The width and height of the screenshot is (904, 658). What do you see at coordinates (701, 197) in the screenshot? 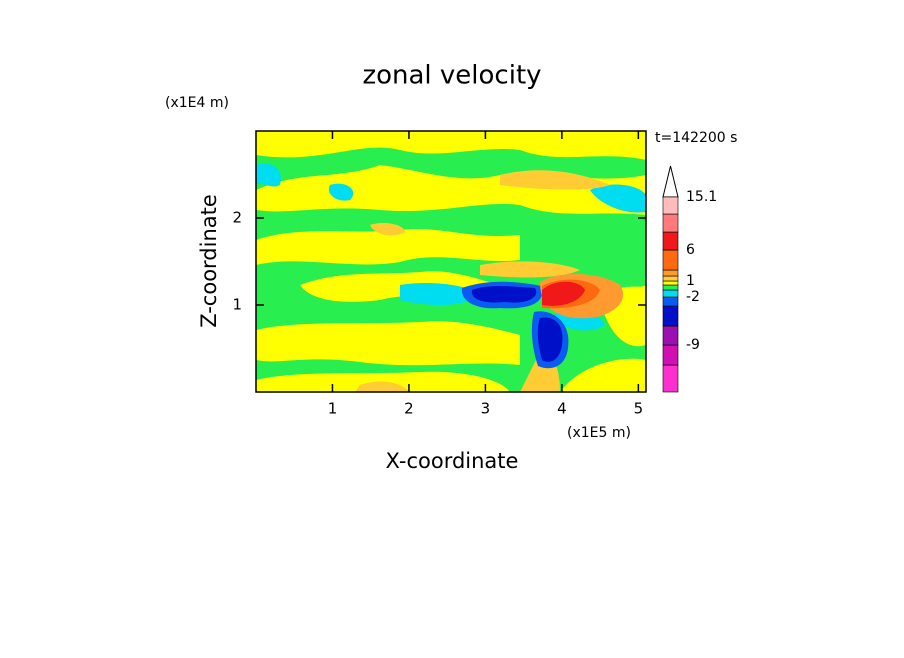
I see `colorbar-label: 15.1` at bounding box center [701, 197].